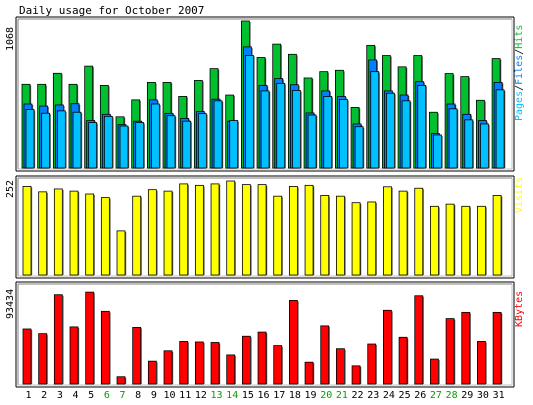  Describe the element at coordinates (279, 395) in the screenshot. I see `day-label-17: 17` at that location.